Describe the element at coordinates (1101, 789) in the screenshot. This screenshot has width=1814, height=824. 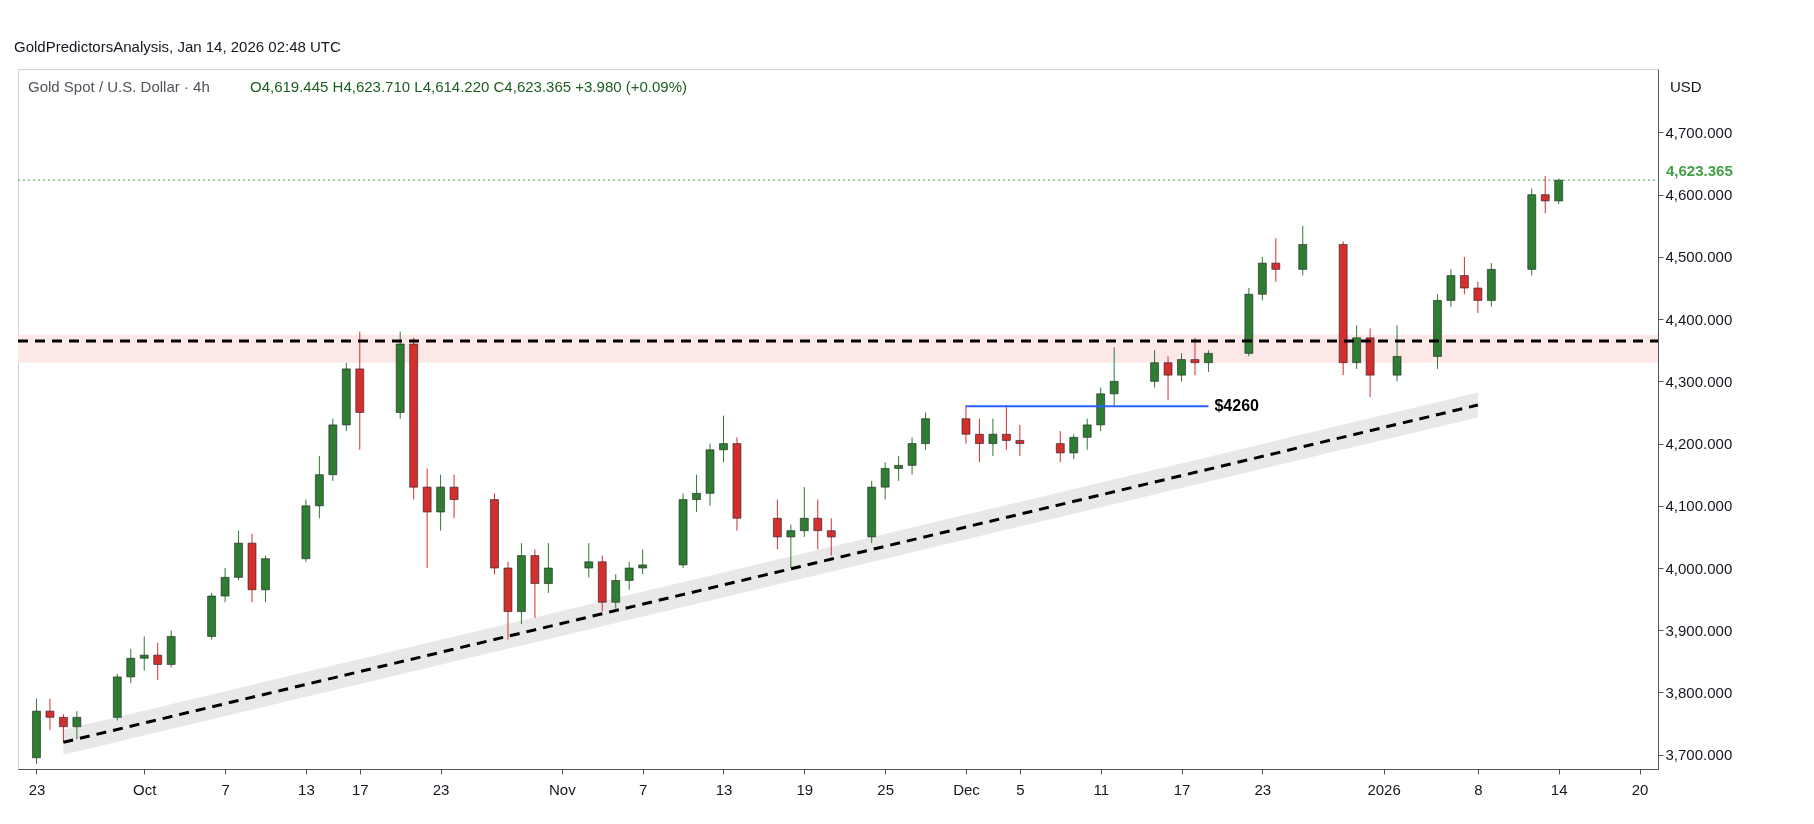
I see `x-tick-label: 11` at that location.